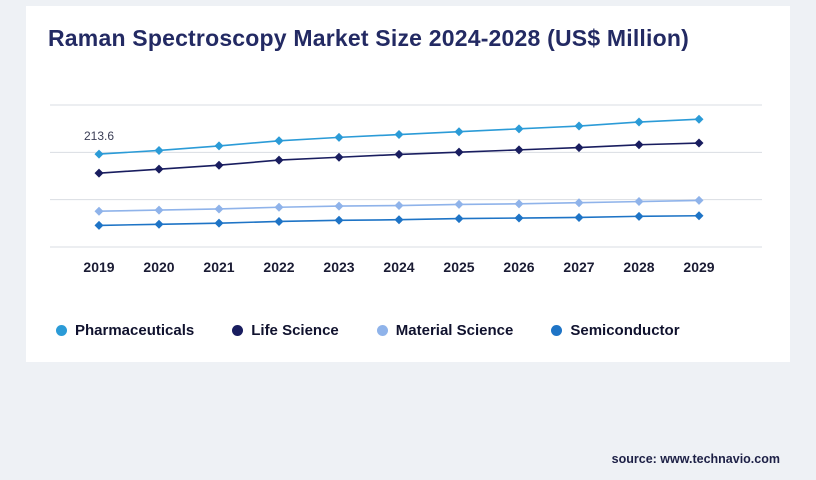 Image resolution: width=816 pixels, height=480 pixels. What do you see at coordinates (454, 330) in the screenshot?
I see `legend-label: Material Science` at bounding box center [454, 330].